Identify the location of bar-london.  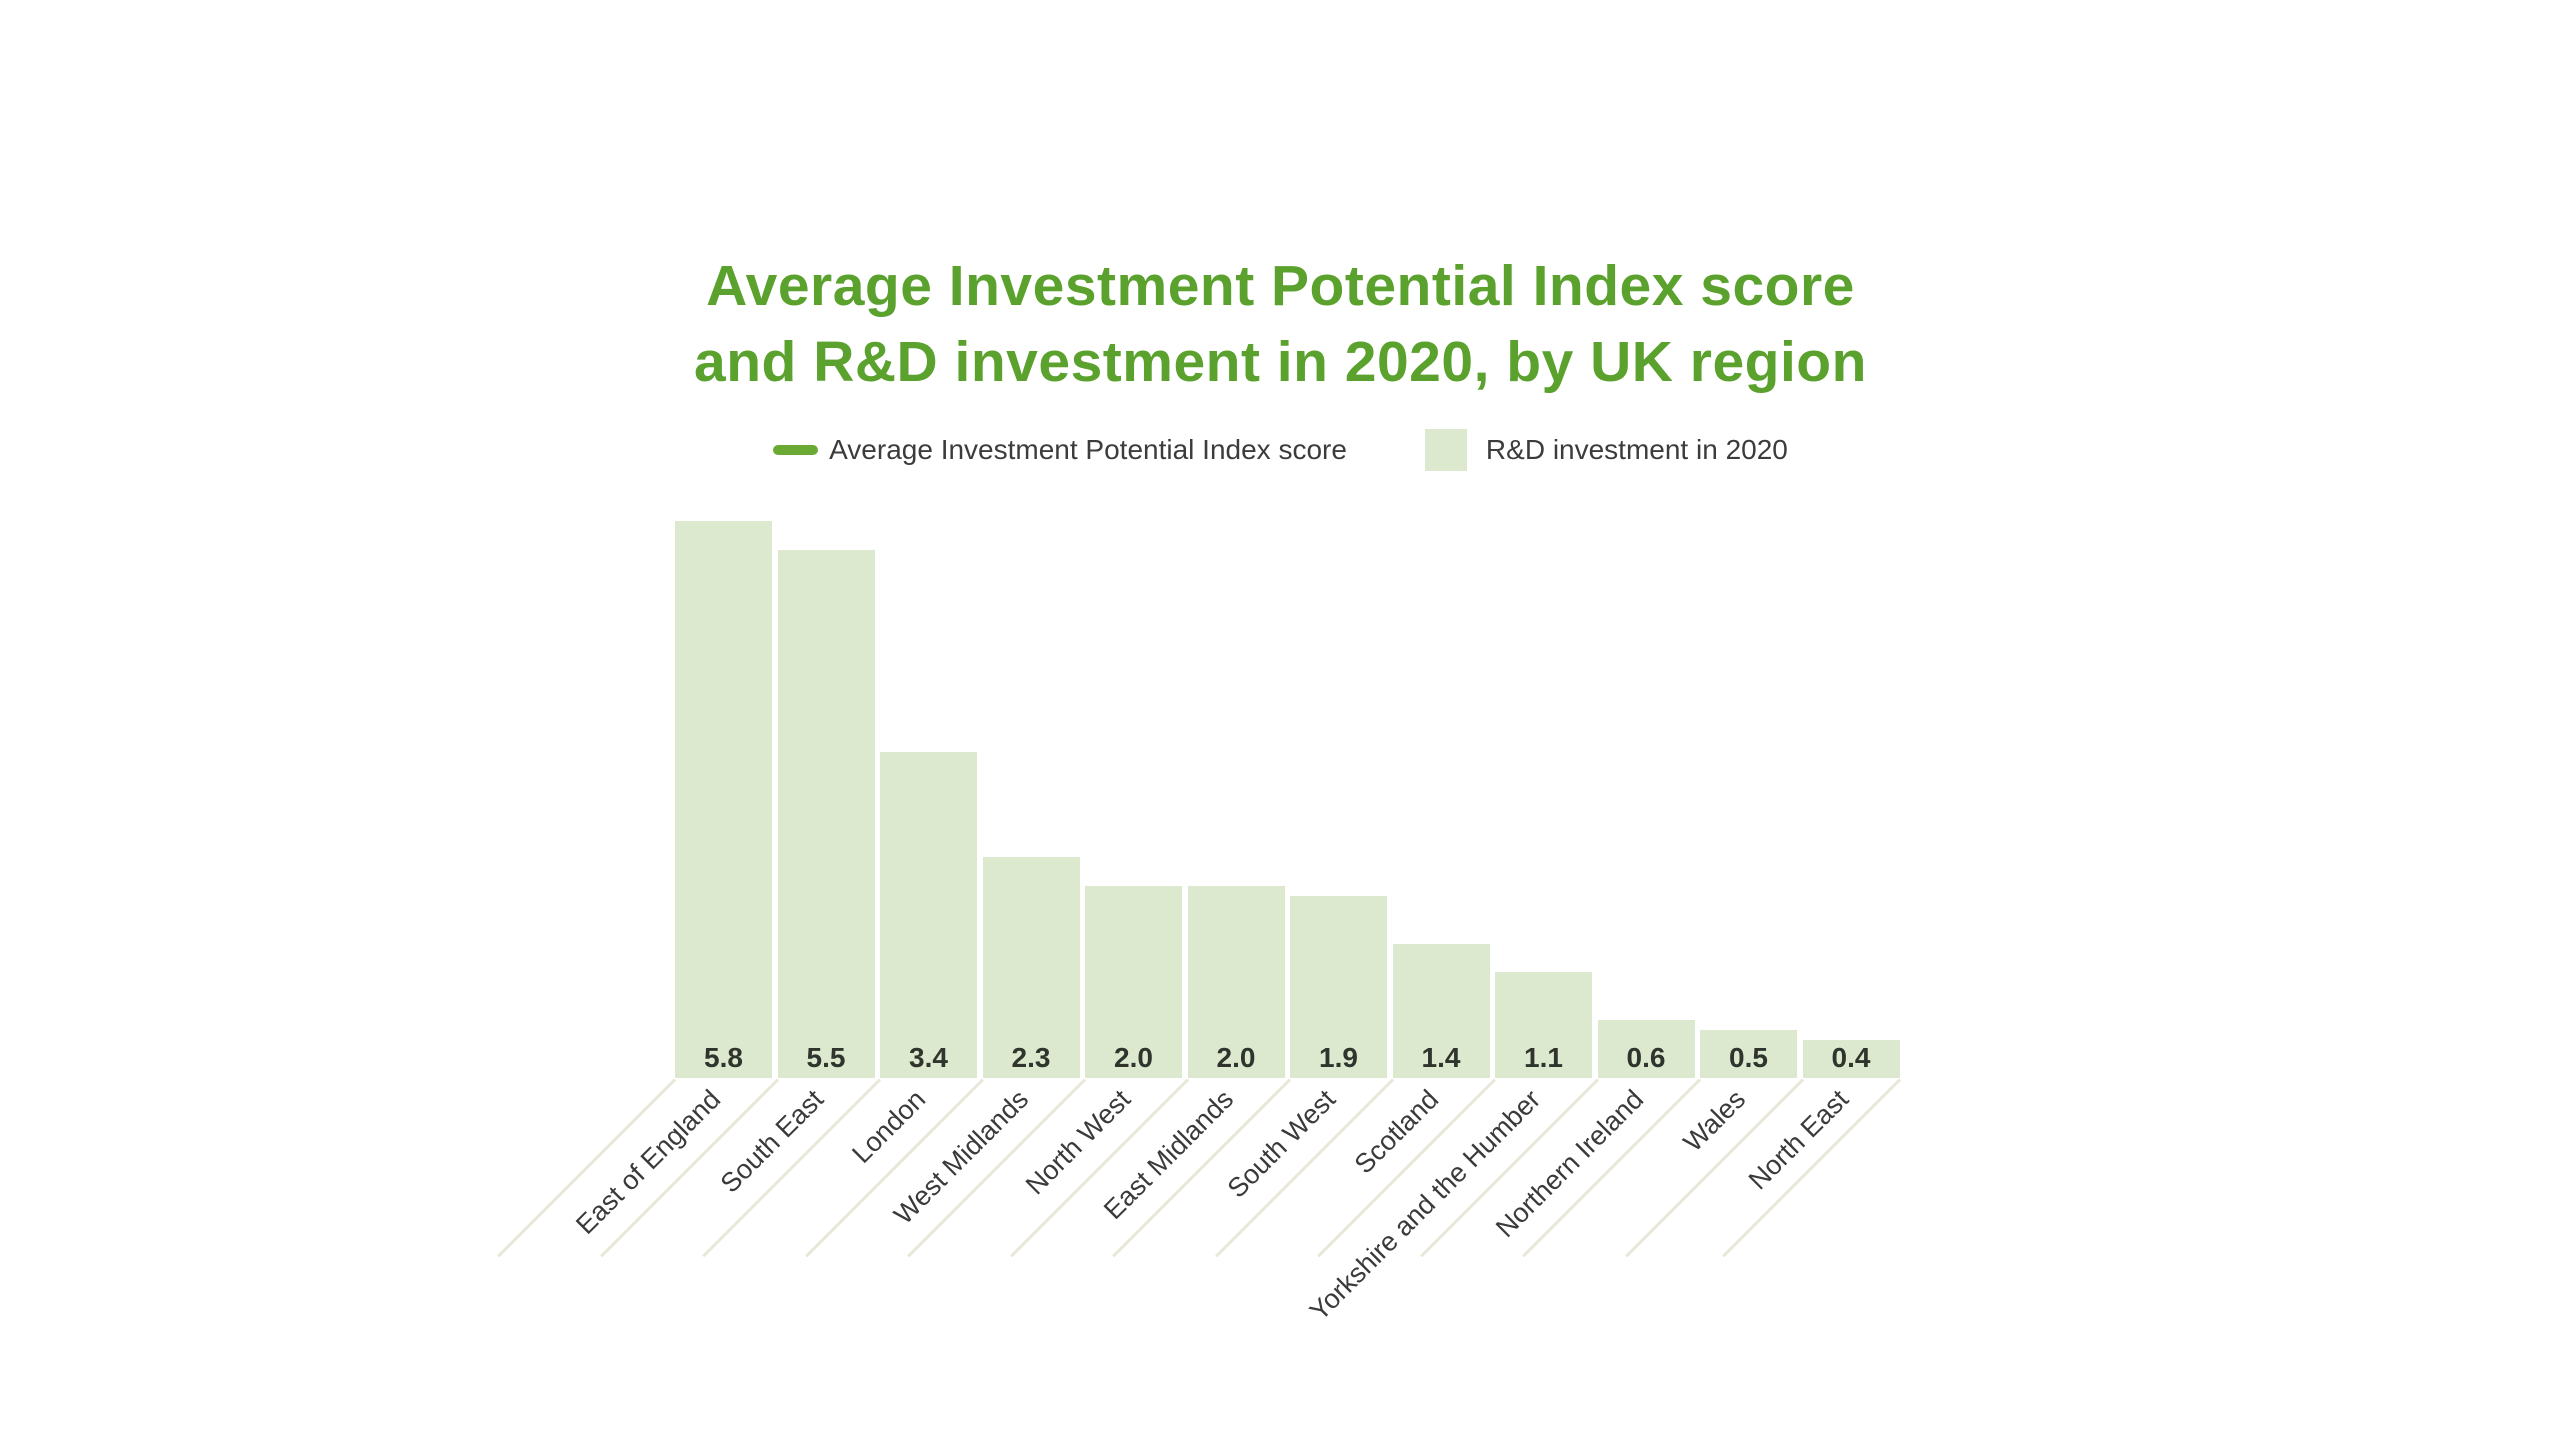
(928, 914).